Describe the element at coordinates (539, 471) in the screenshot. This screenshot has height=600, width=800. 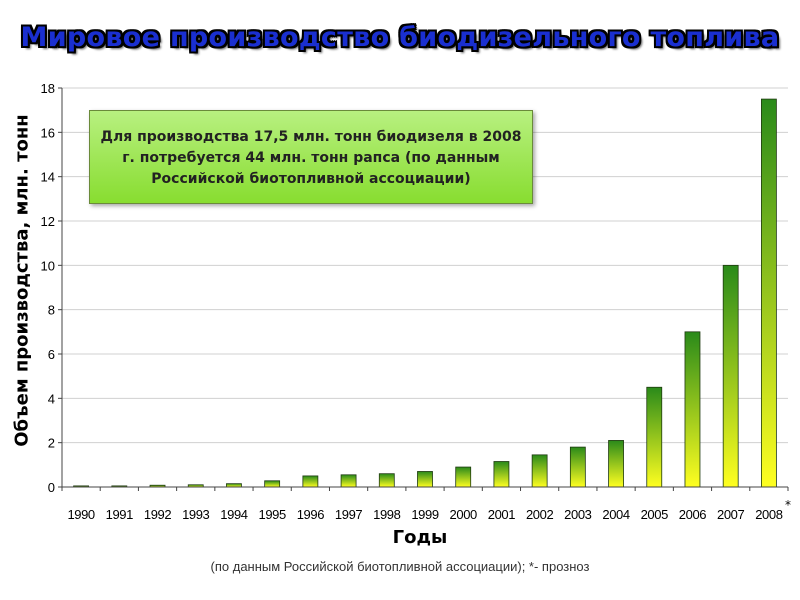
I see `bar-2002` at that location.